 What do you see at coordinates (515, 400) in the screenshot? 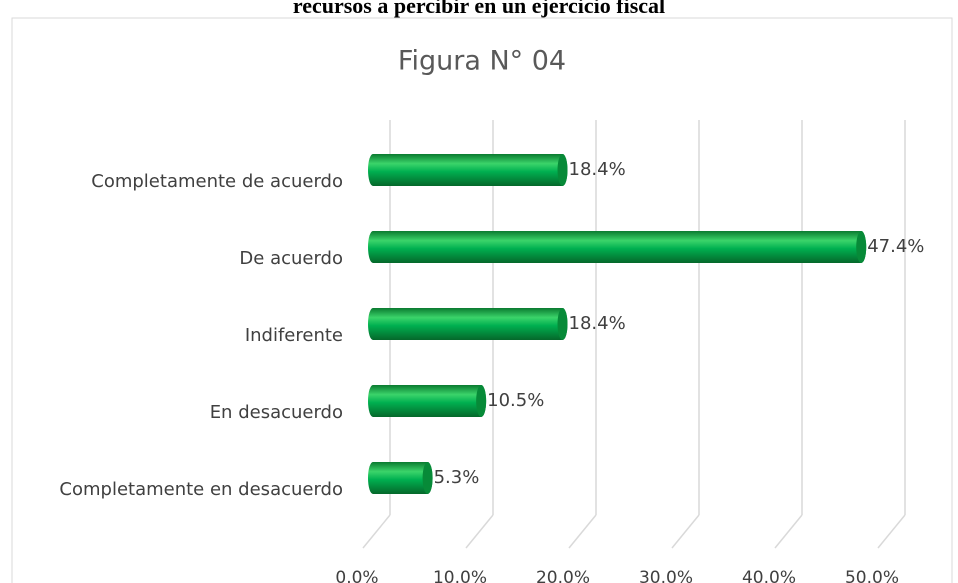
I see `data-label: 10.5%` at bounding box center [515, 400].